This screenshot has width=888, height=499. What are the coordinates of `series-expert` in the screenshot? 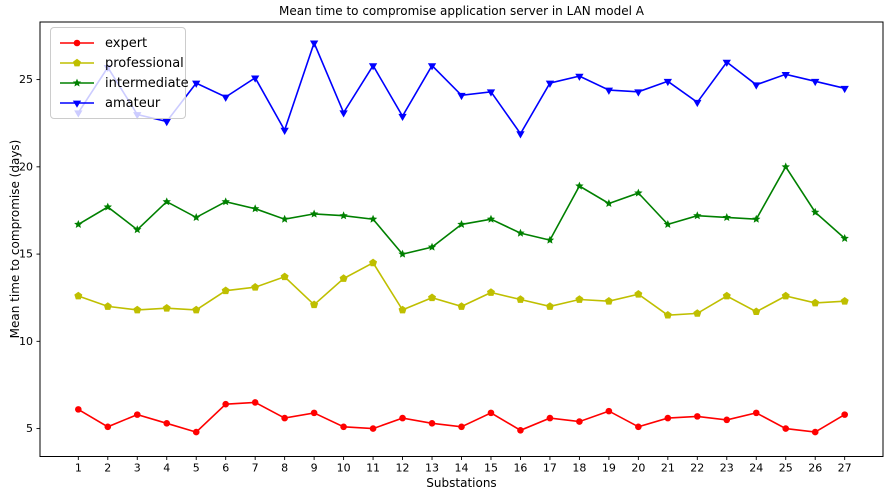 It's located at (461, 417).